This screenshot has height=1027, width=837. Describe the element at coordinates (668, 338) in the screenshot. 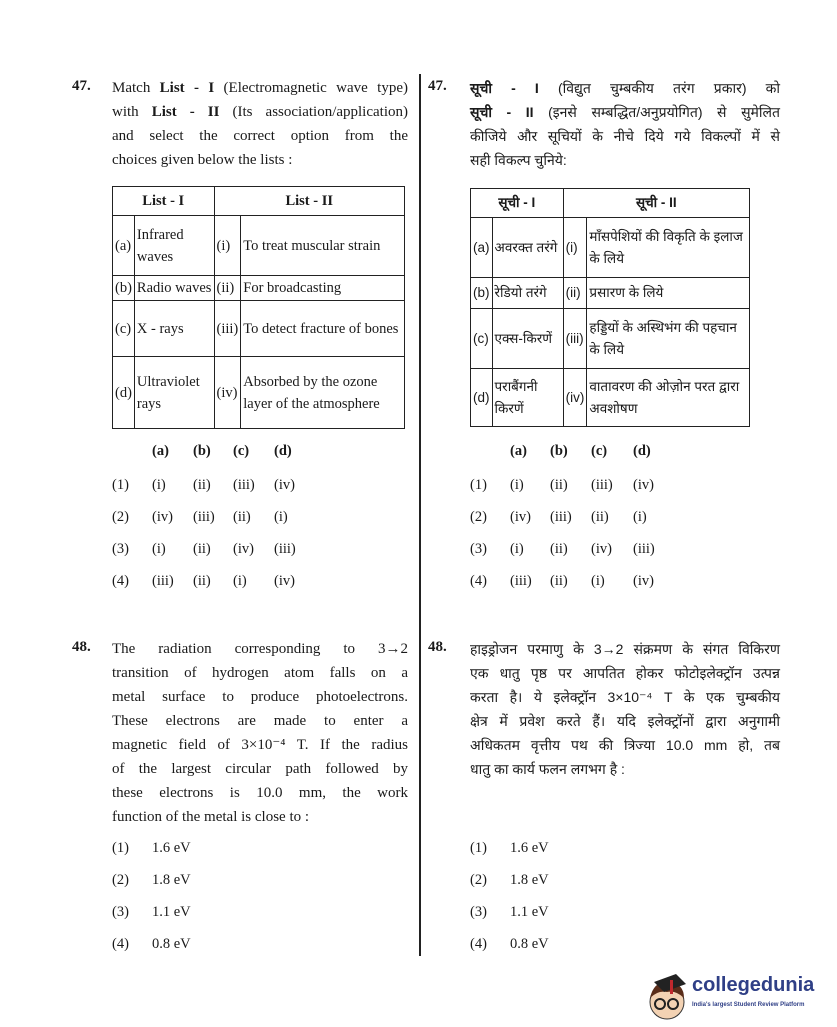

I see `list-ii-item: हड्डियों के अस्थिभंग की पहचान के लिये` at that location.